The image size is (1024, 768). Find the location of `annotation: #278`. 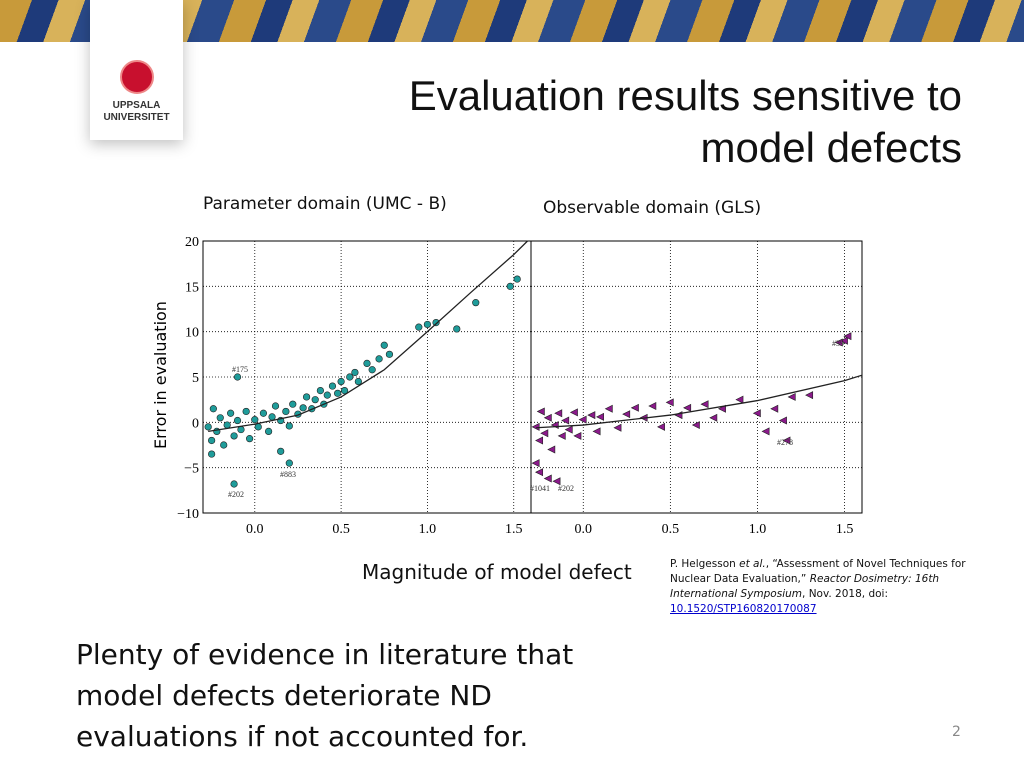

annotation: #278 is located at coordinates (785, 442).